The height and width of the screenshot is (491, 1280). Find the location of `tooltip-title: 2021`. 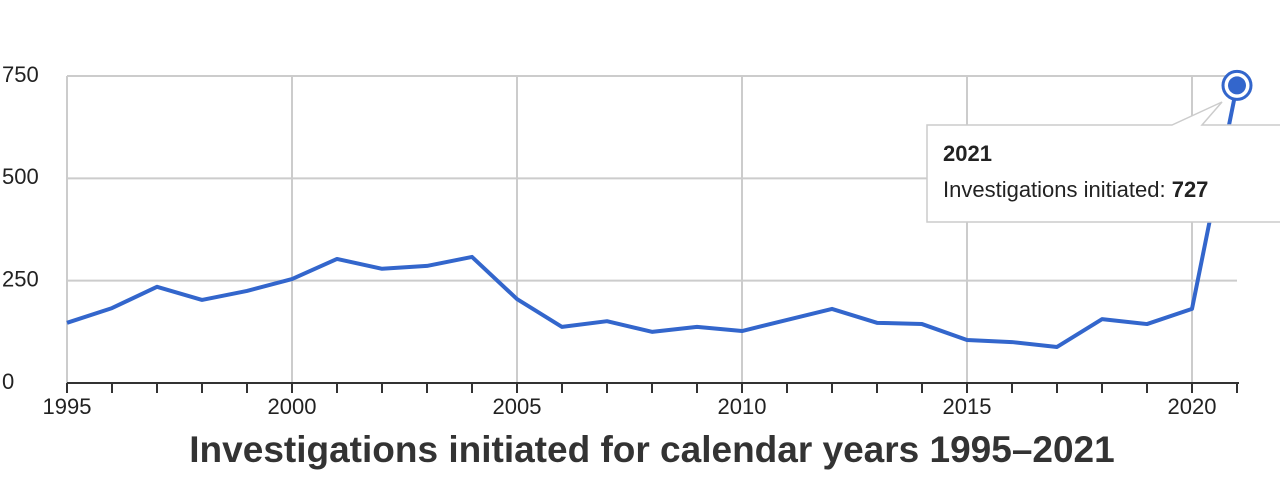

tooltip-title: 2021 is located at coordinates (967, 153).